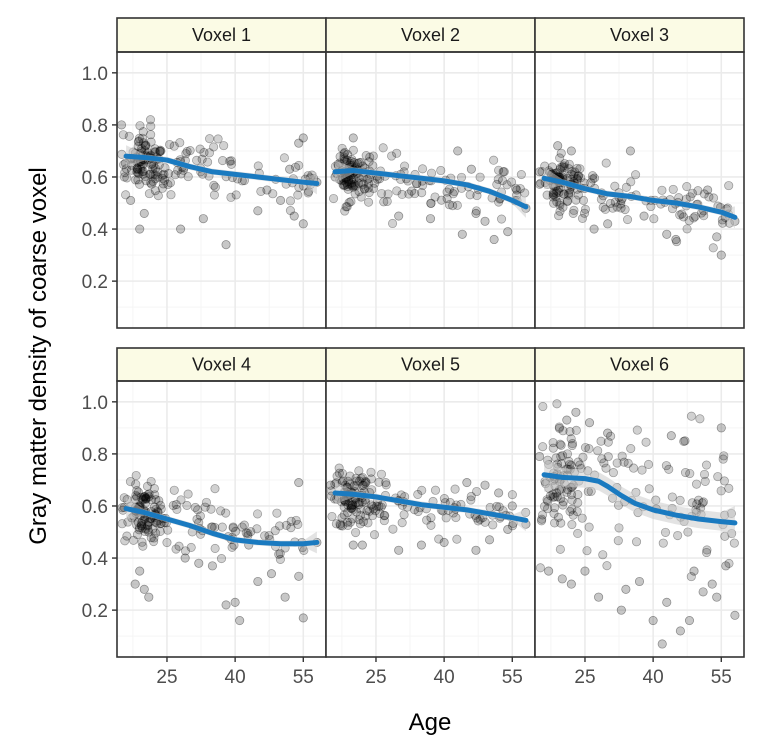 Image resolution: width=764 pixels, height=753 pixels. What do you see at coordinates (639, 364) in the screenshot?
I see `facet-strip` at bounding box center [639, 364].